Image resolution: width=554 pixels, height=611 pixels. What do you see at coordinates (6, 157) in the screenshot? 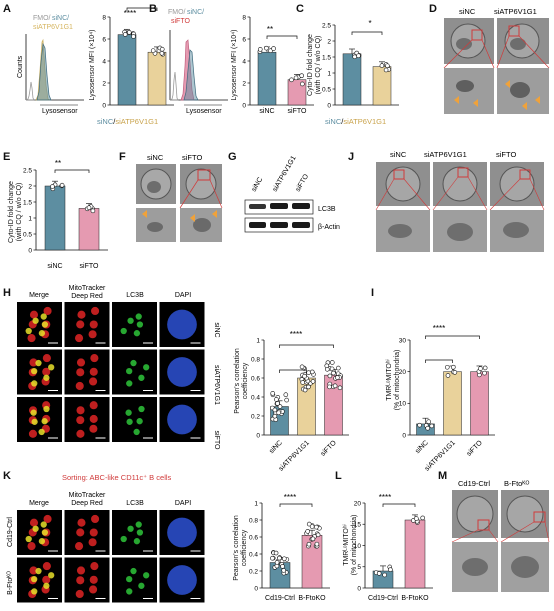
I see `panel-letter-e: E` at bounding box center [6, 157].